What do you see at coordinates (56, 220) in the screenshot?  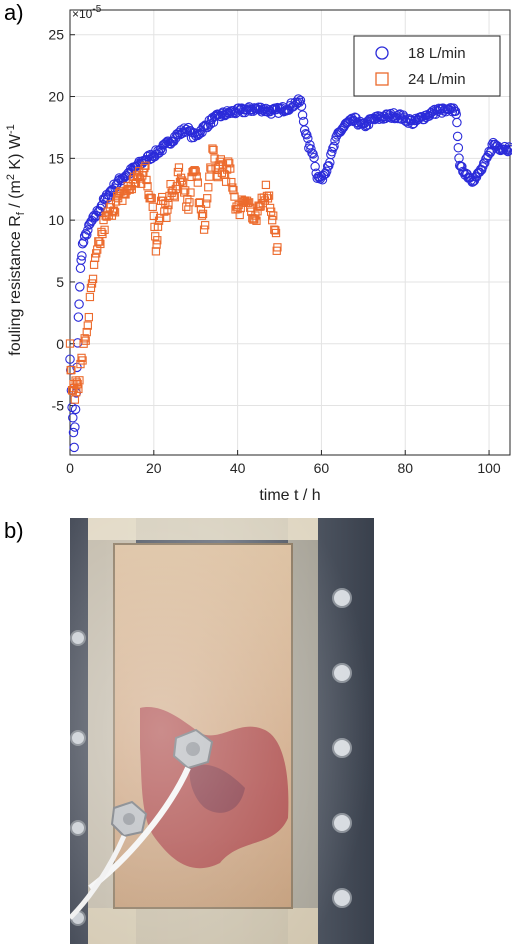 I see `y-tick-label: 10` at bounding box center [56, 220].